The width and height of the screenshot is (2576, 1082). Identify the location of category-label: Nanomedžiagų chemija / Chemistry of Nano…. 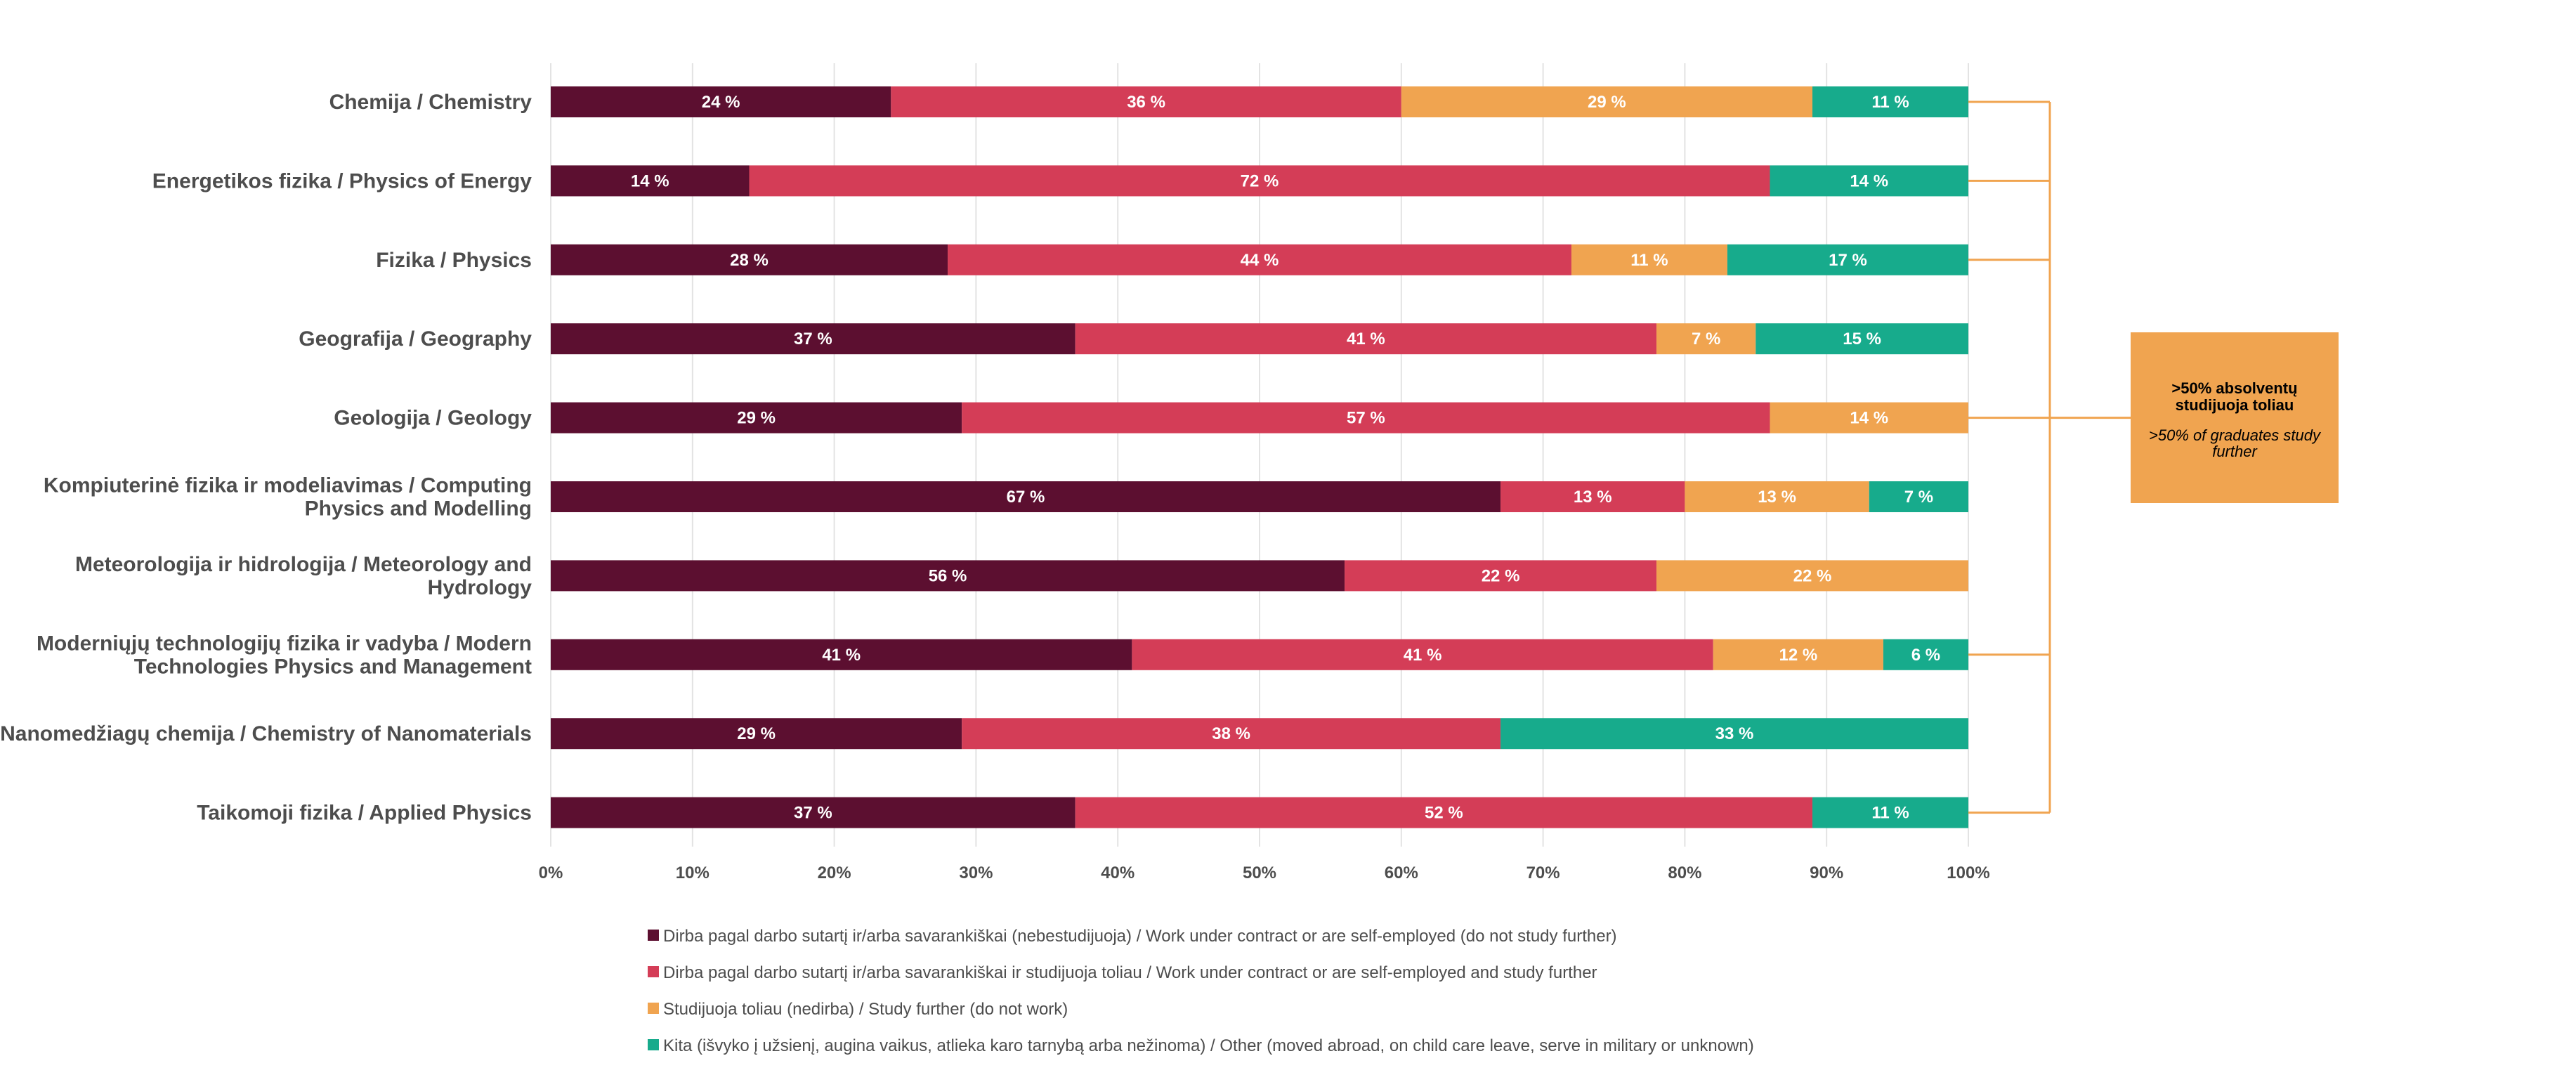
(266, 733).